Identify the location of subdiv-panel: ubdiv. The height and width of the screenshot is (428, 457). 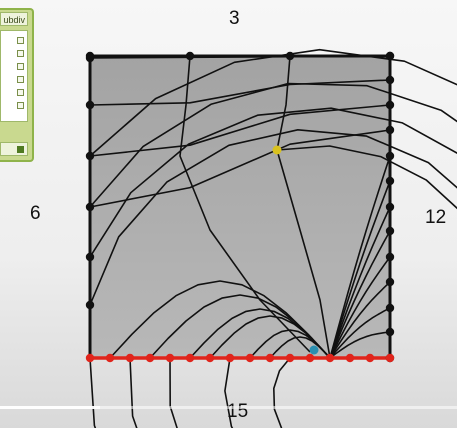
(17, 85).